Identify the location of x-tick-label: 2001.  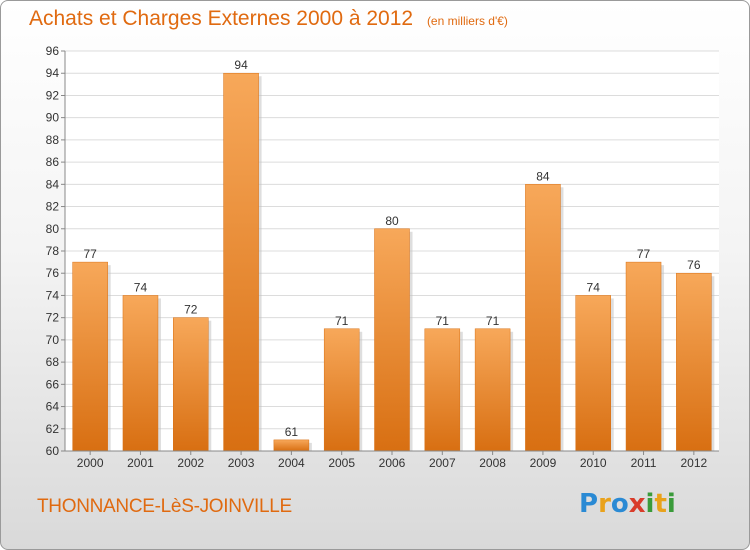
(140, 463).